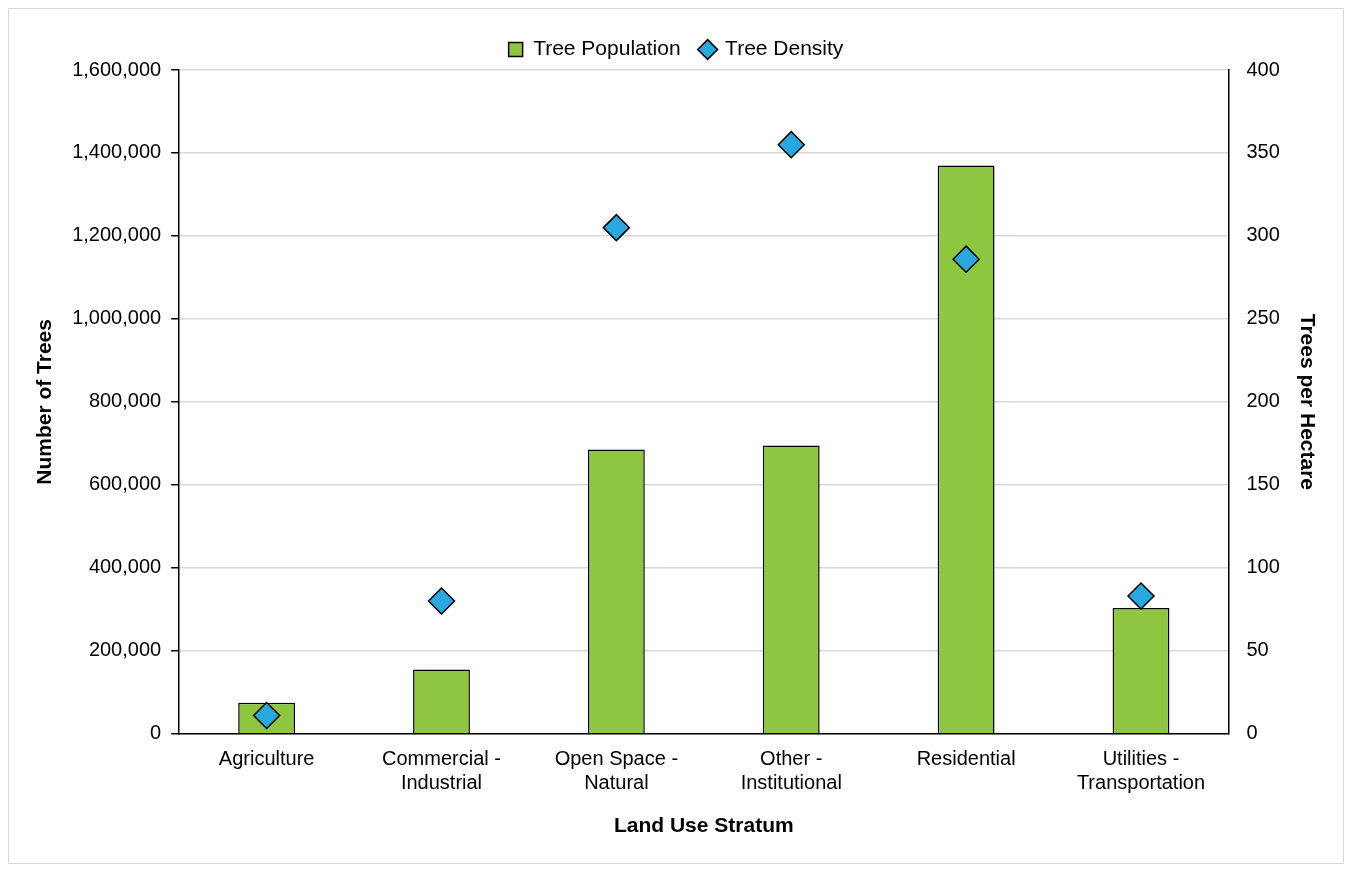 The width and height of the screenshot is (1352, 872). What do you see at coordinates (1308, 402) in the screenshot?
I see `y2-axis-title: Trees per Hectare` at bounding box center [1308, 402].